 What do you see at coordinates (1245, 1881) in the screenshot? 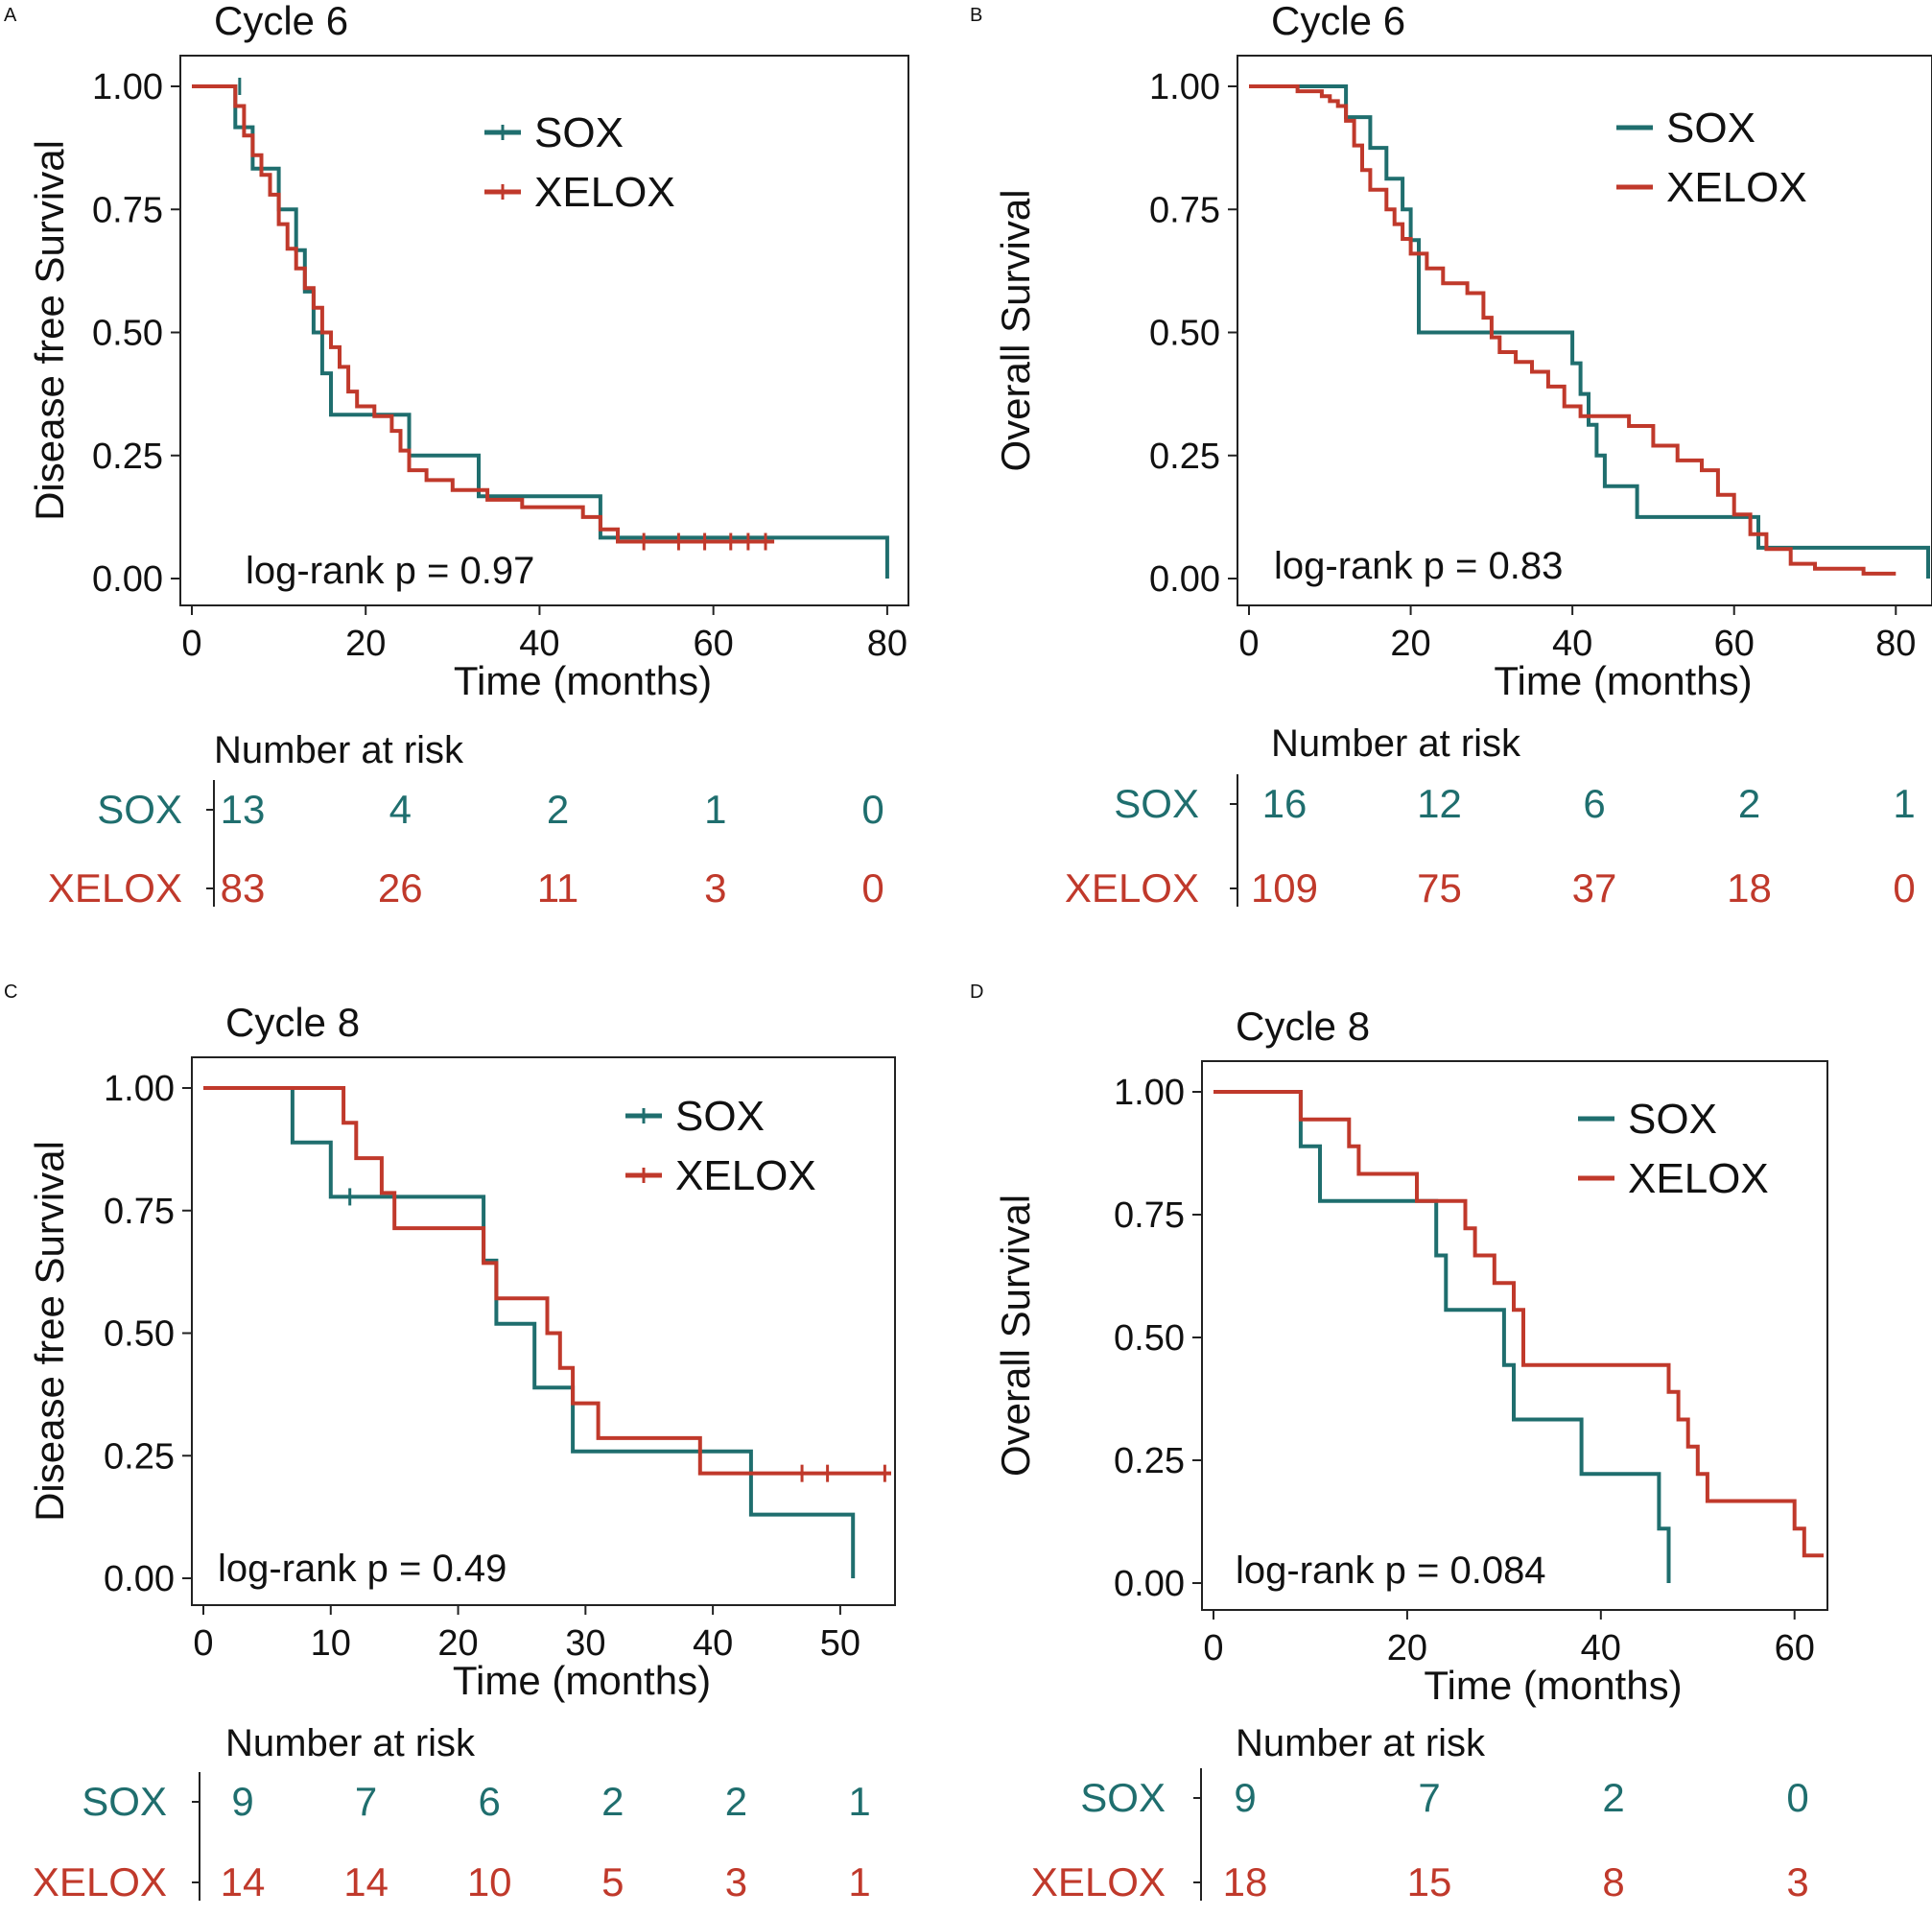
I see `risk-value-xelox: 18` at bounding box center [1245, 1881].